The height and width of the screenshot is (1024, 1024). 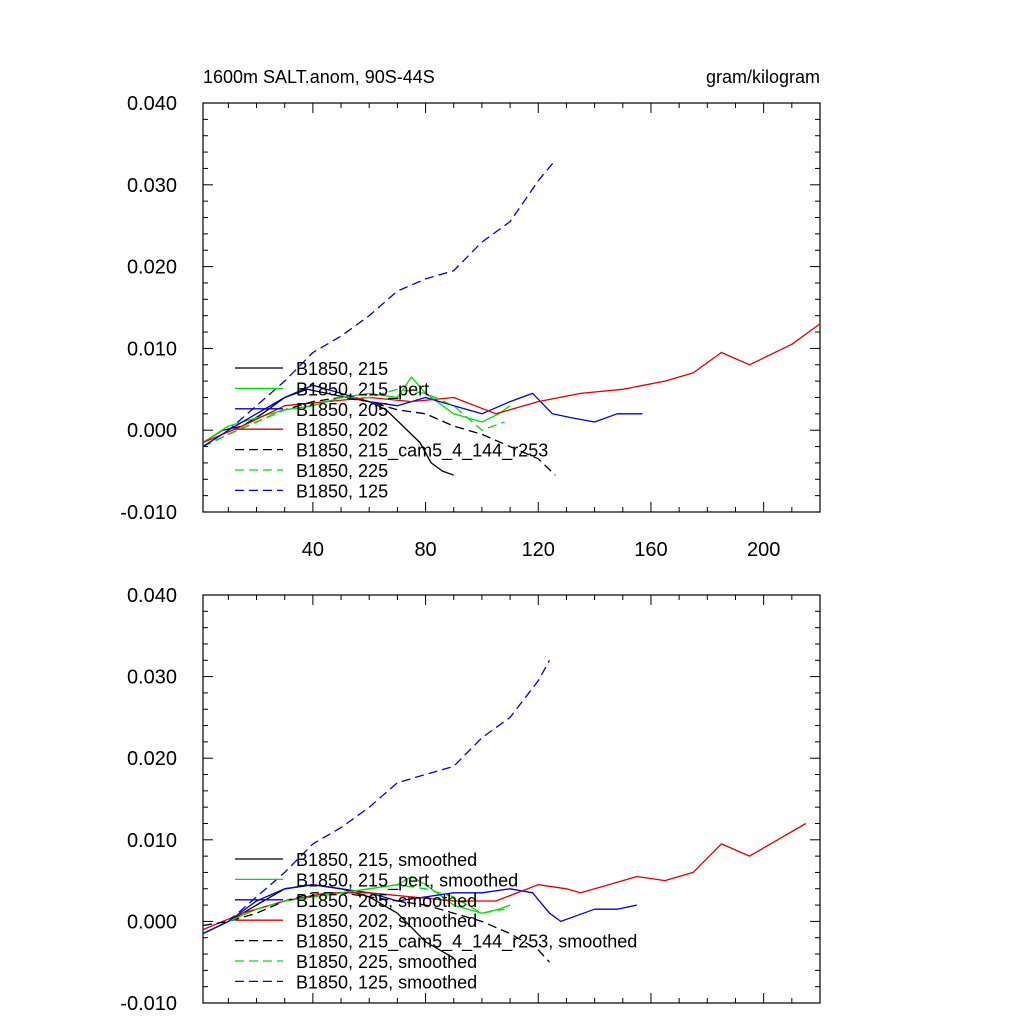 I want to click on legend-label: B1850, 202, smoothed, so click(x=386, y=921).